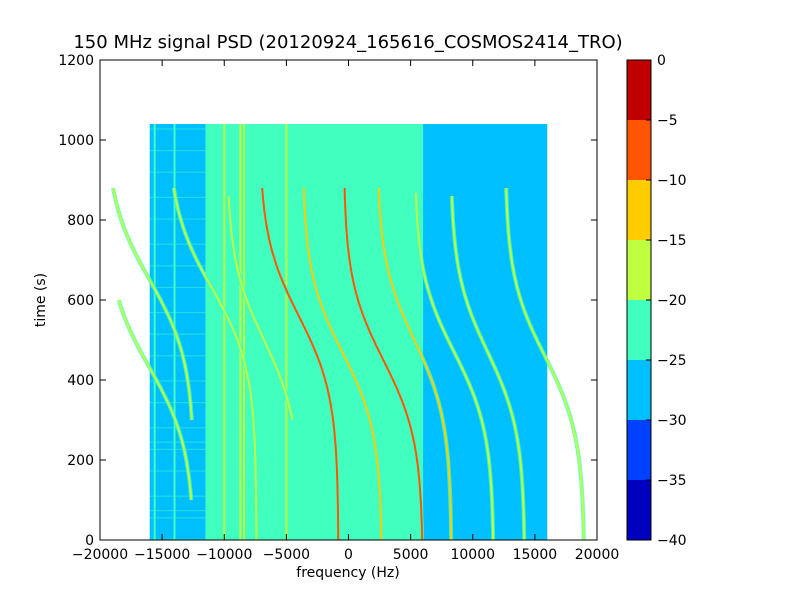 The height and width of the screenshot is (600, 800). I want to click on y-tick-label: 200, so click(80, 461).